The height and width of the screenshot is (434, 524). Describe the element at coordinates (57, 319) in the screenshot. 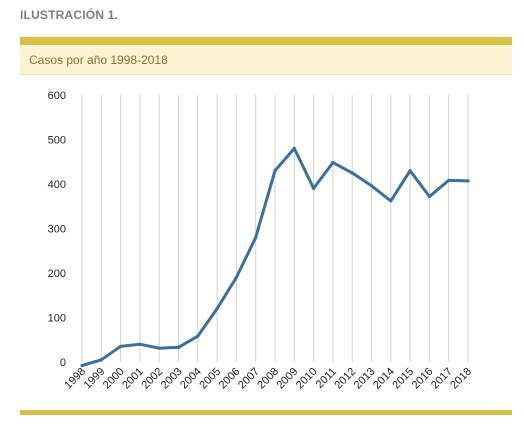

I see `y-tick-label-100: 100` at that location.